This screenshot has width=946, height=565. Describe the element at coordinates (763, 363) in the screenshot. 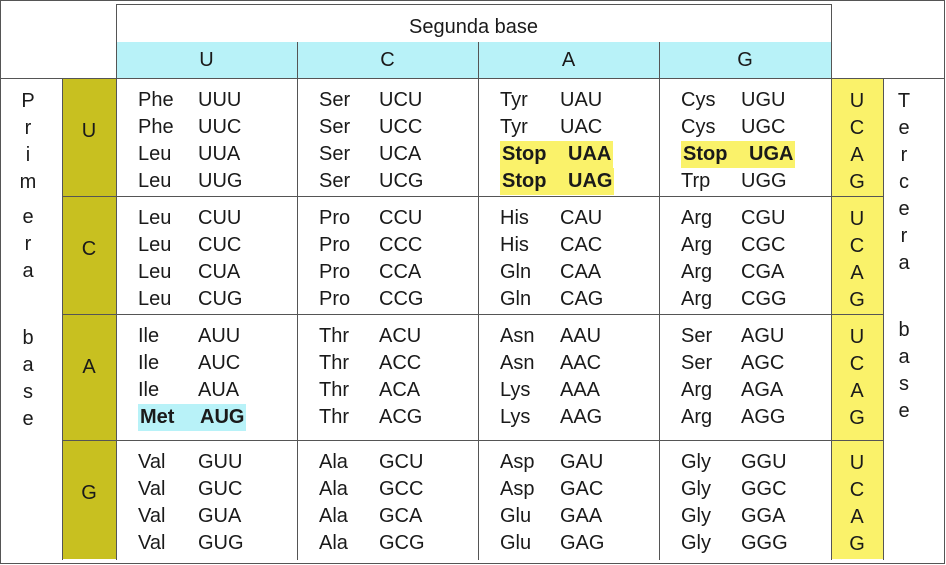

I see `codon: AGC` at that location.